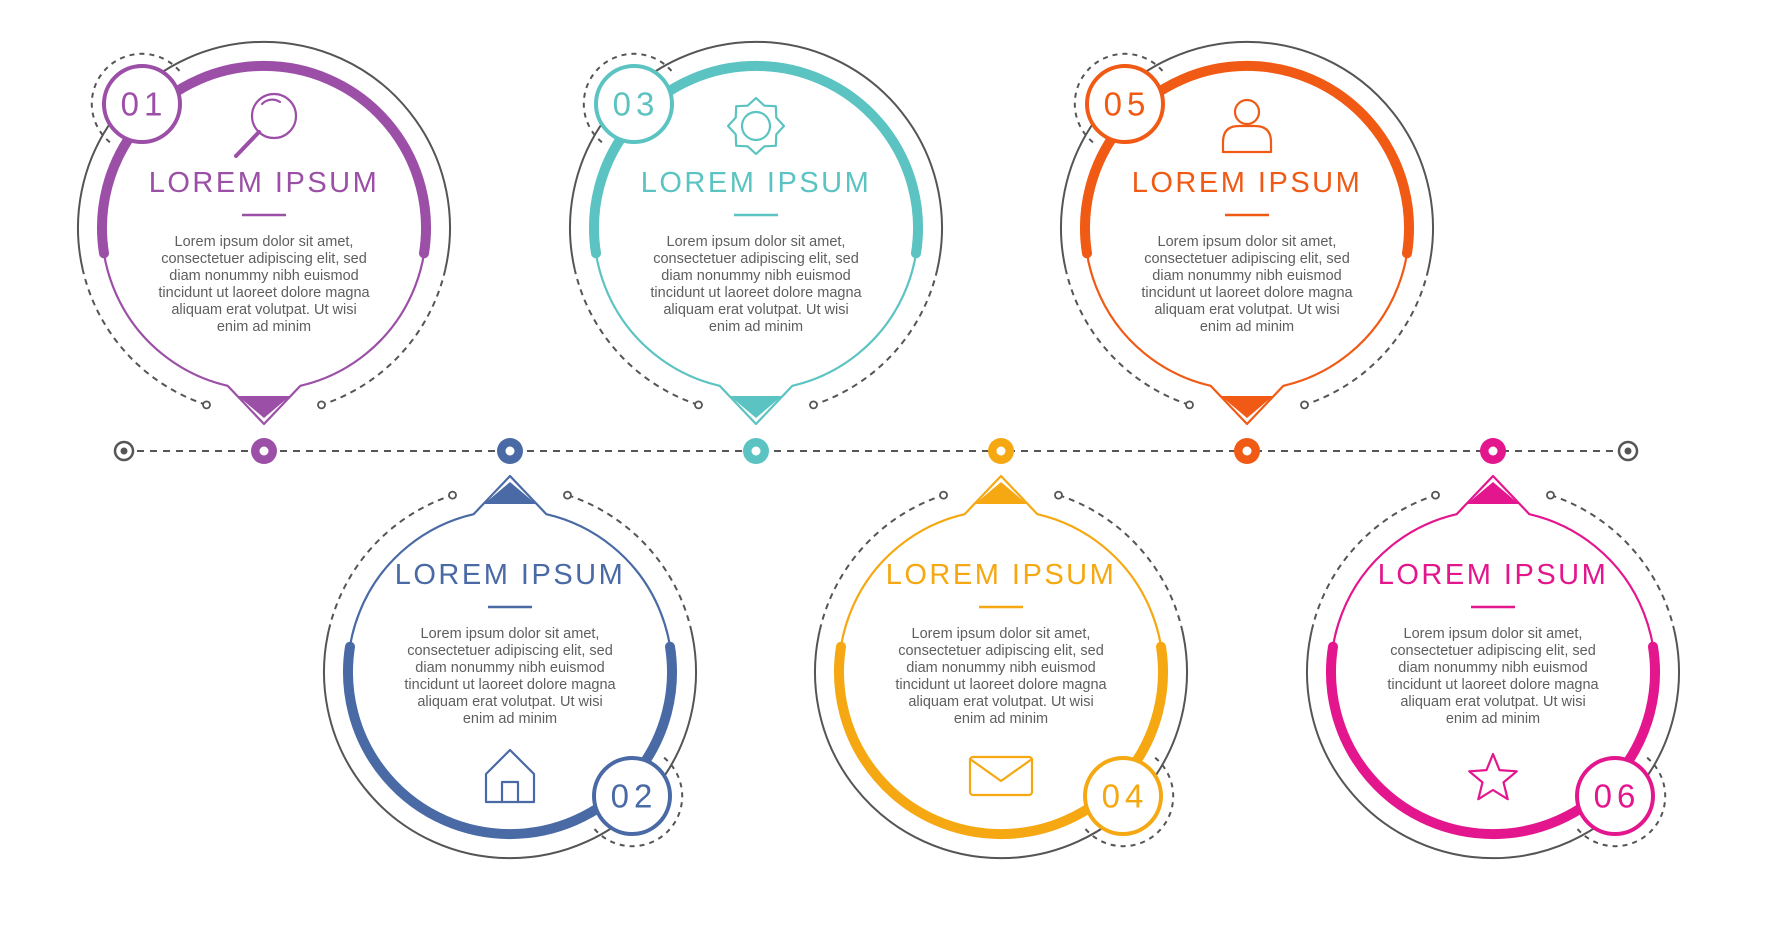 The height and width of the screenshot is (937, 1766). Describe the element at coordinates (1617, 796) in the screenshot. I see `step-number: 06` at that location.